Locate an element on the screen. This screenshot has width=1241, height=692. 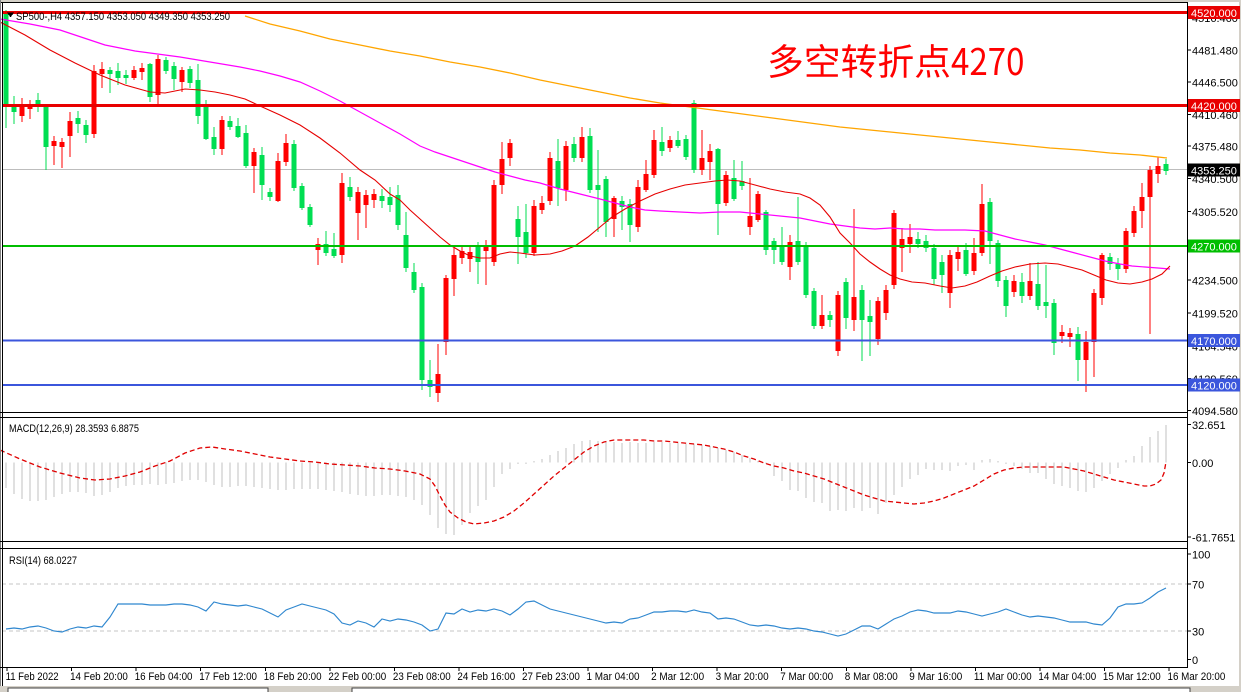
svg-text: 4305.520 is located at coordinates (1215, 213).